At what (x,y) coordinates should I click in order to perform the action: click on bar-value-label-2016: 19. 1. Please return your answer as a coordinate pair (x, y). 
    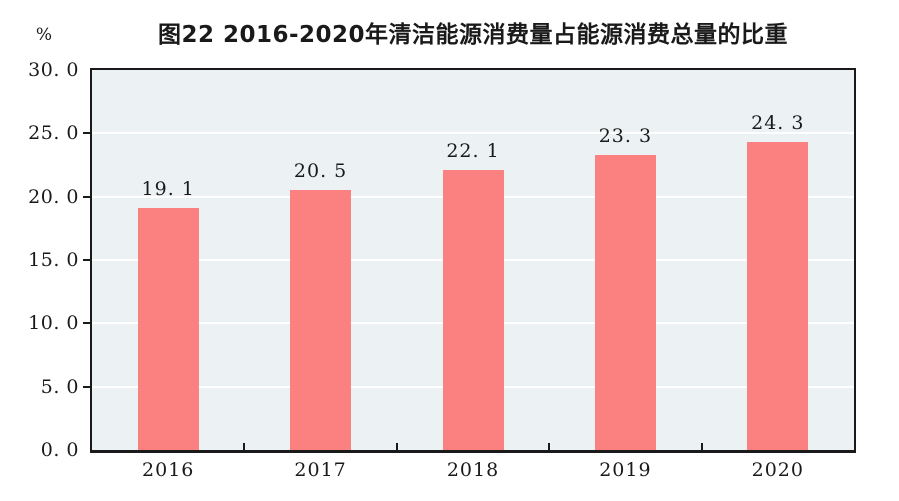
    Looking at the image, I should click on (168, 189).